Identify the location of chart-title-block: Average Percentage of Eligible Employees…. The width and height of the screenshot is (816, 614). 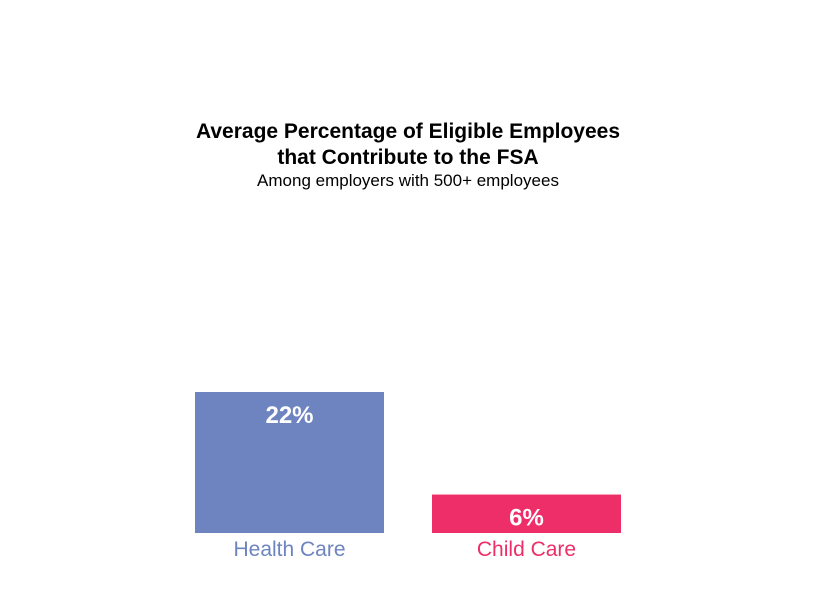
(408, 155).